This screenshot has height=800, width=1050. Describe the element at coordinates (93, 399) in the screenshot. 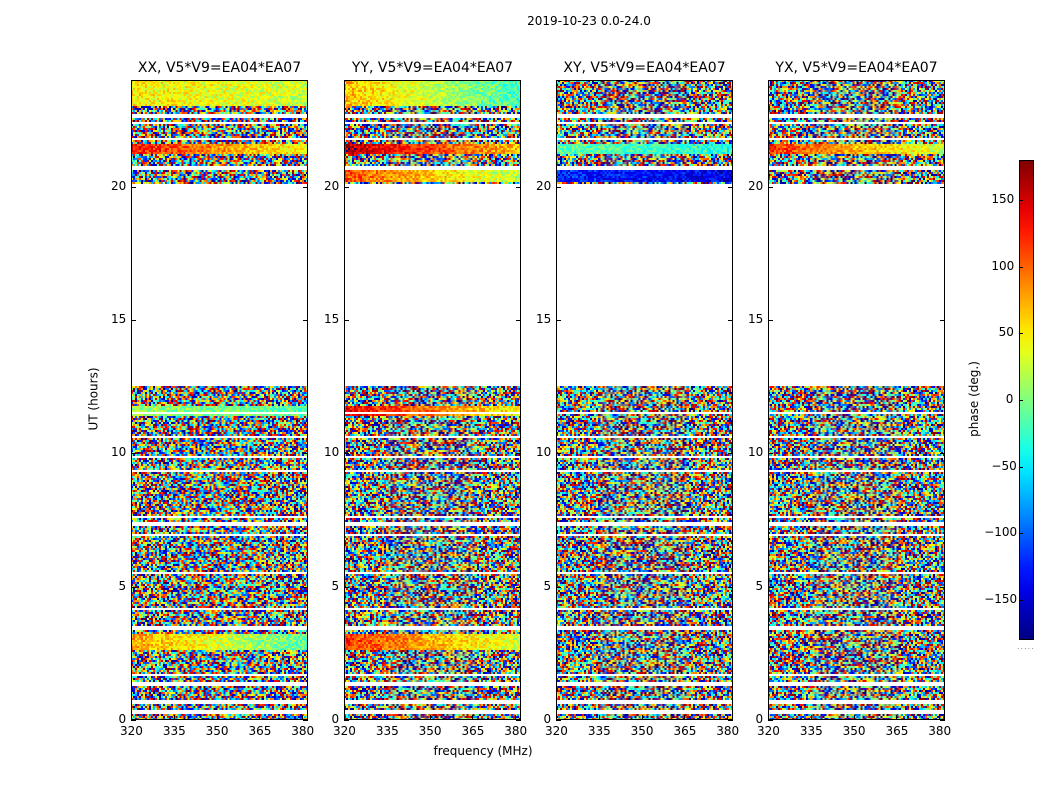

I see `y-axis-label: UT (hours)` at that location.